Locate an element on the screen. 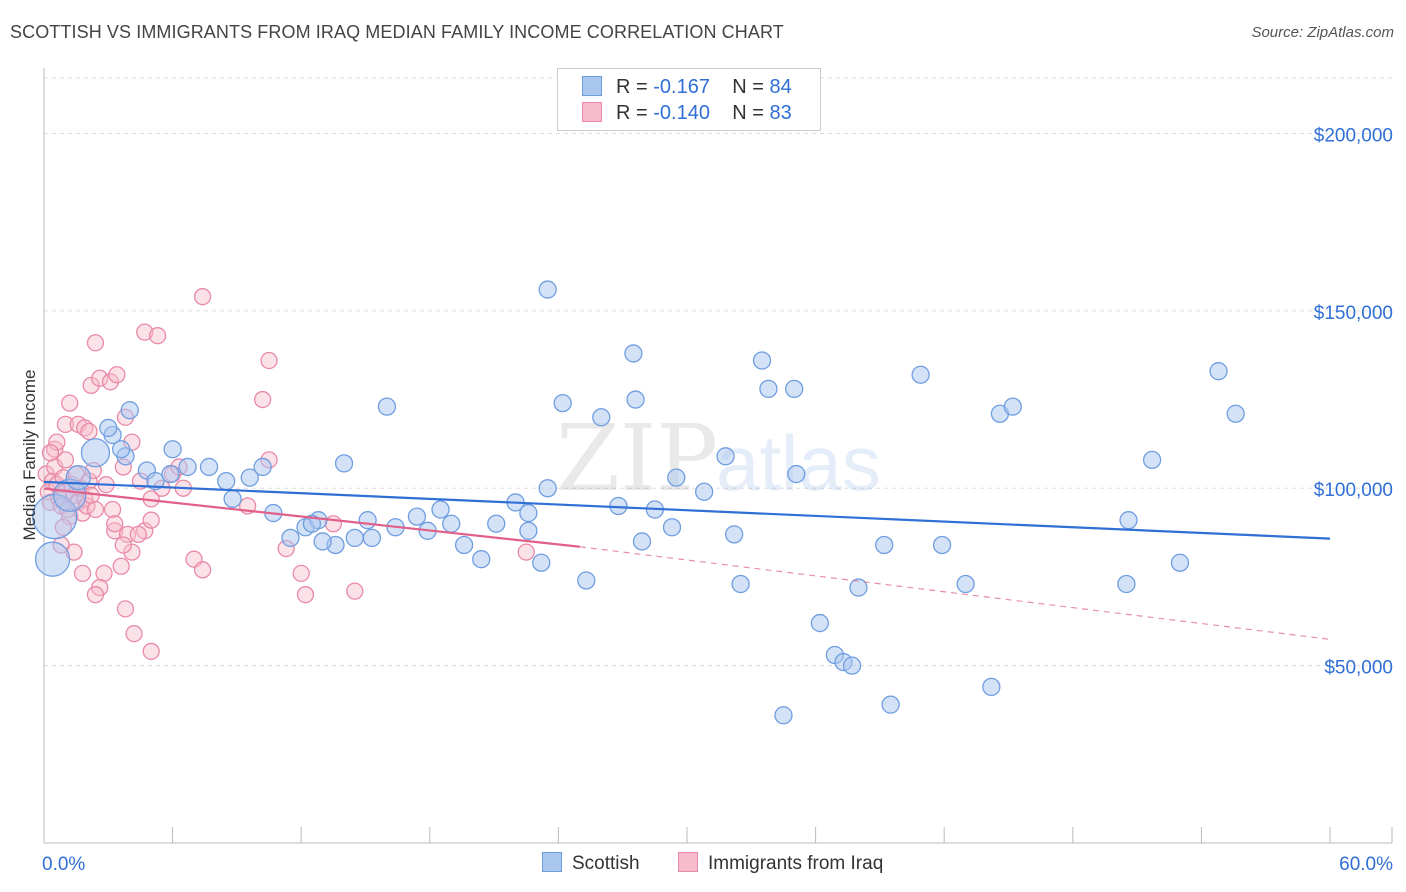 The image size is (1406, 892). legend-item-scottish: Scottish is located at coordinates (591, 863).